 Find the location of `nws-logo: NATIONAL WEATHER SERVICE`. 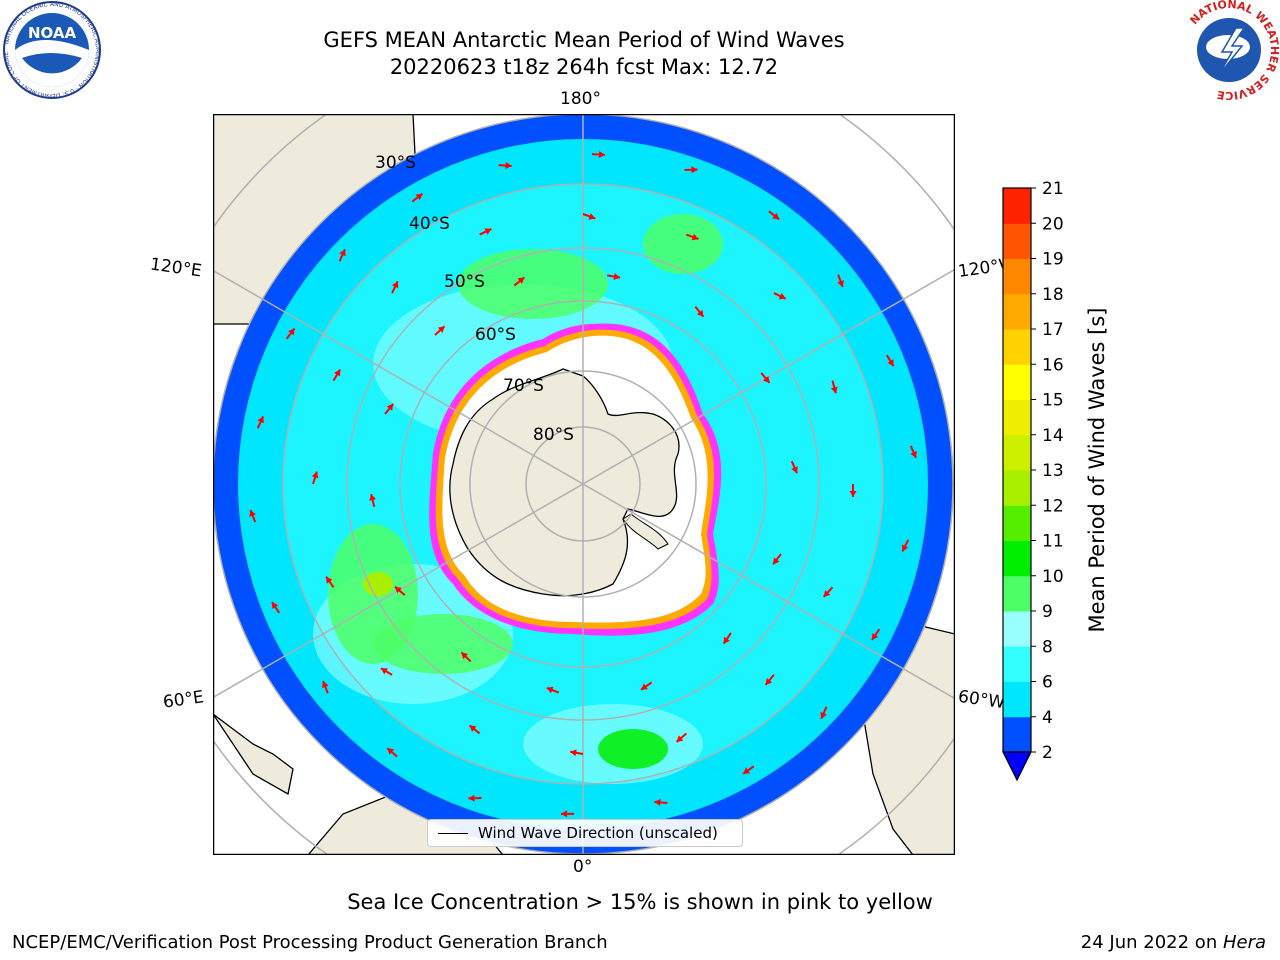

nws-logo: NATIONAL WEATHER SERVICE is located at coordinates (1230, 50).